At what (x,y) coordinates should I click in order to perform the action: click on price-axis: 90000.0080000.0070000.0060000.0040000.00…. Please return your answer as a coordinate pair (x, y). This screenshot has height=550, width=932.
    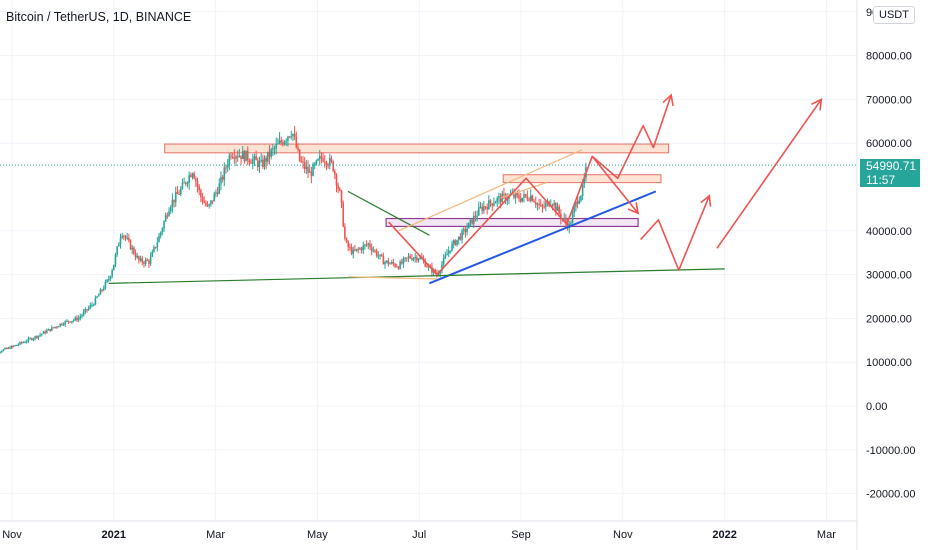
    Looking at the image, I should click on (891, 254).